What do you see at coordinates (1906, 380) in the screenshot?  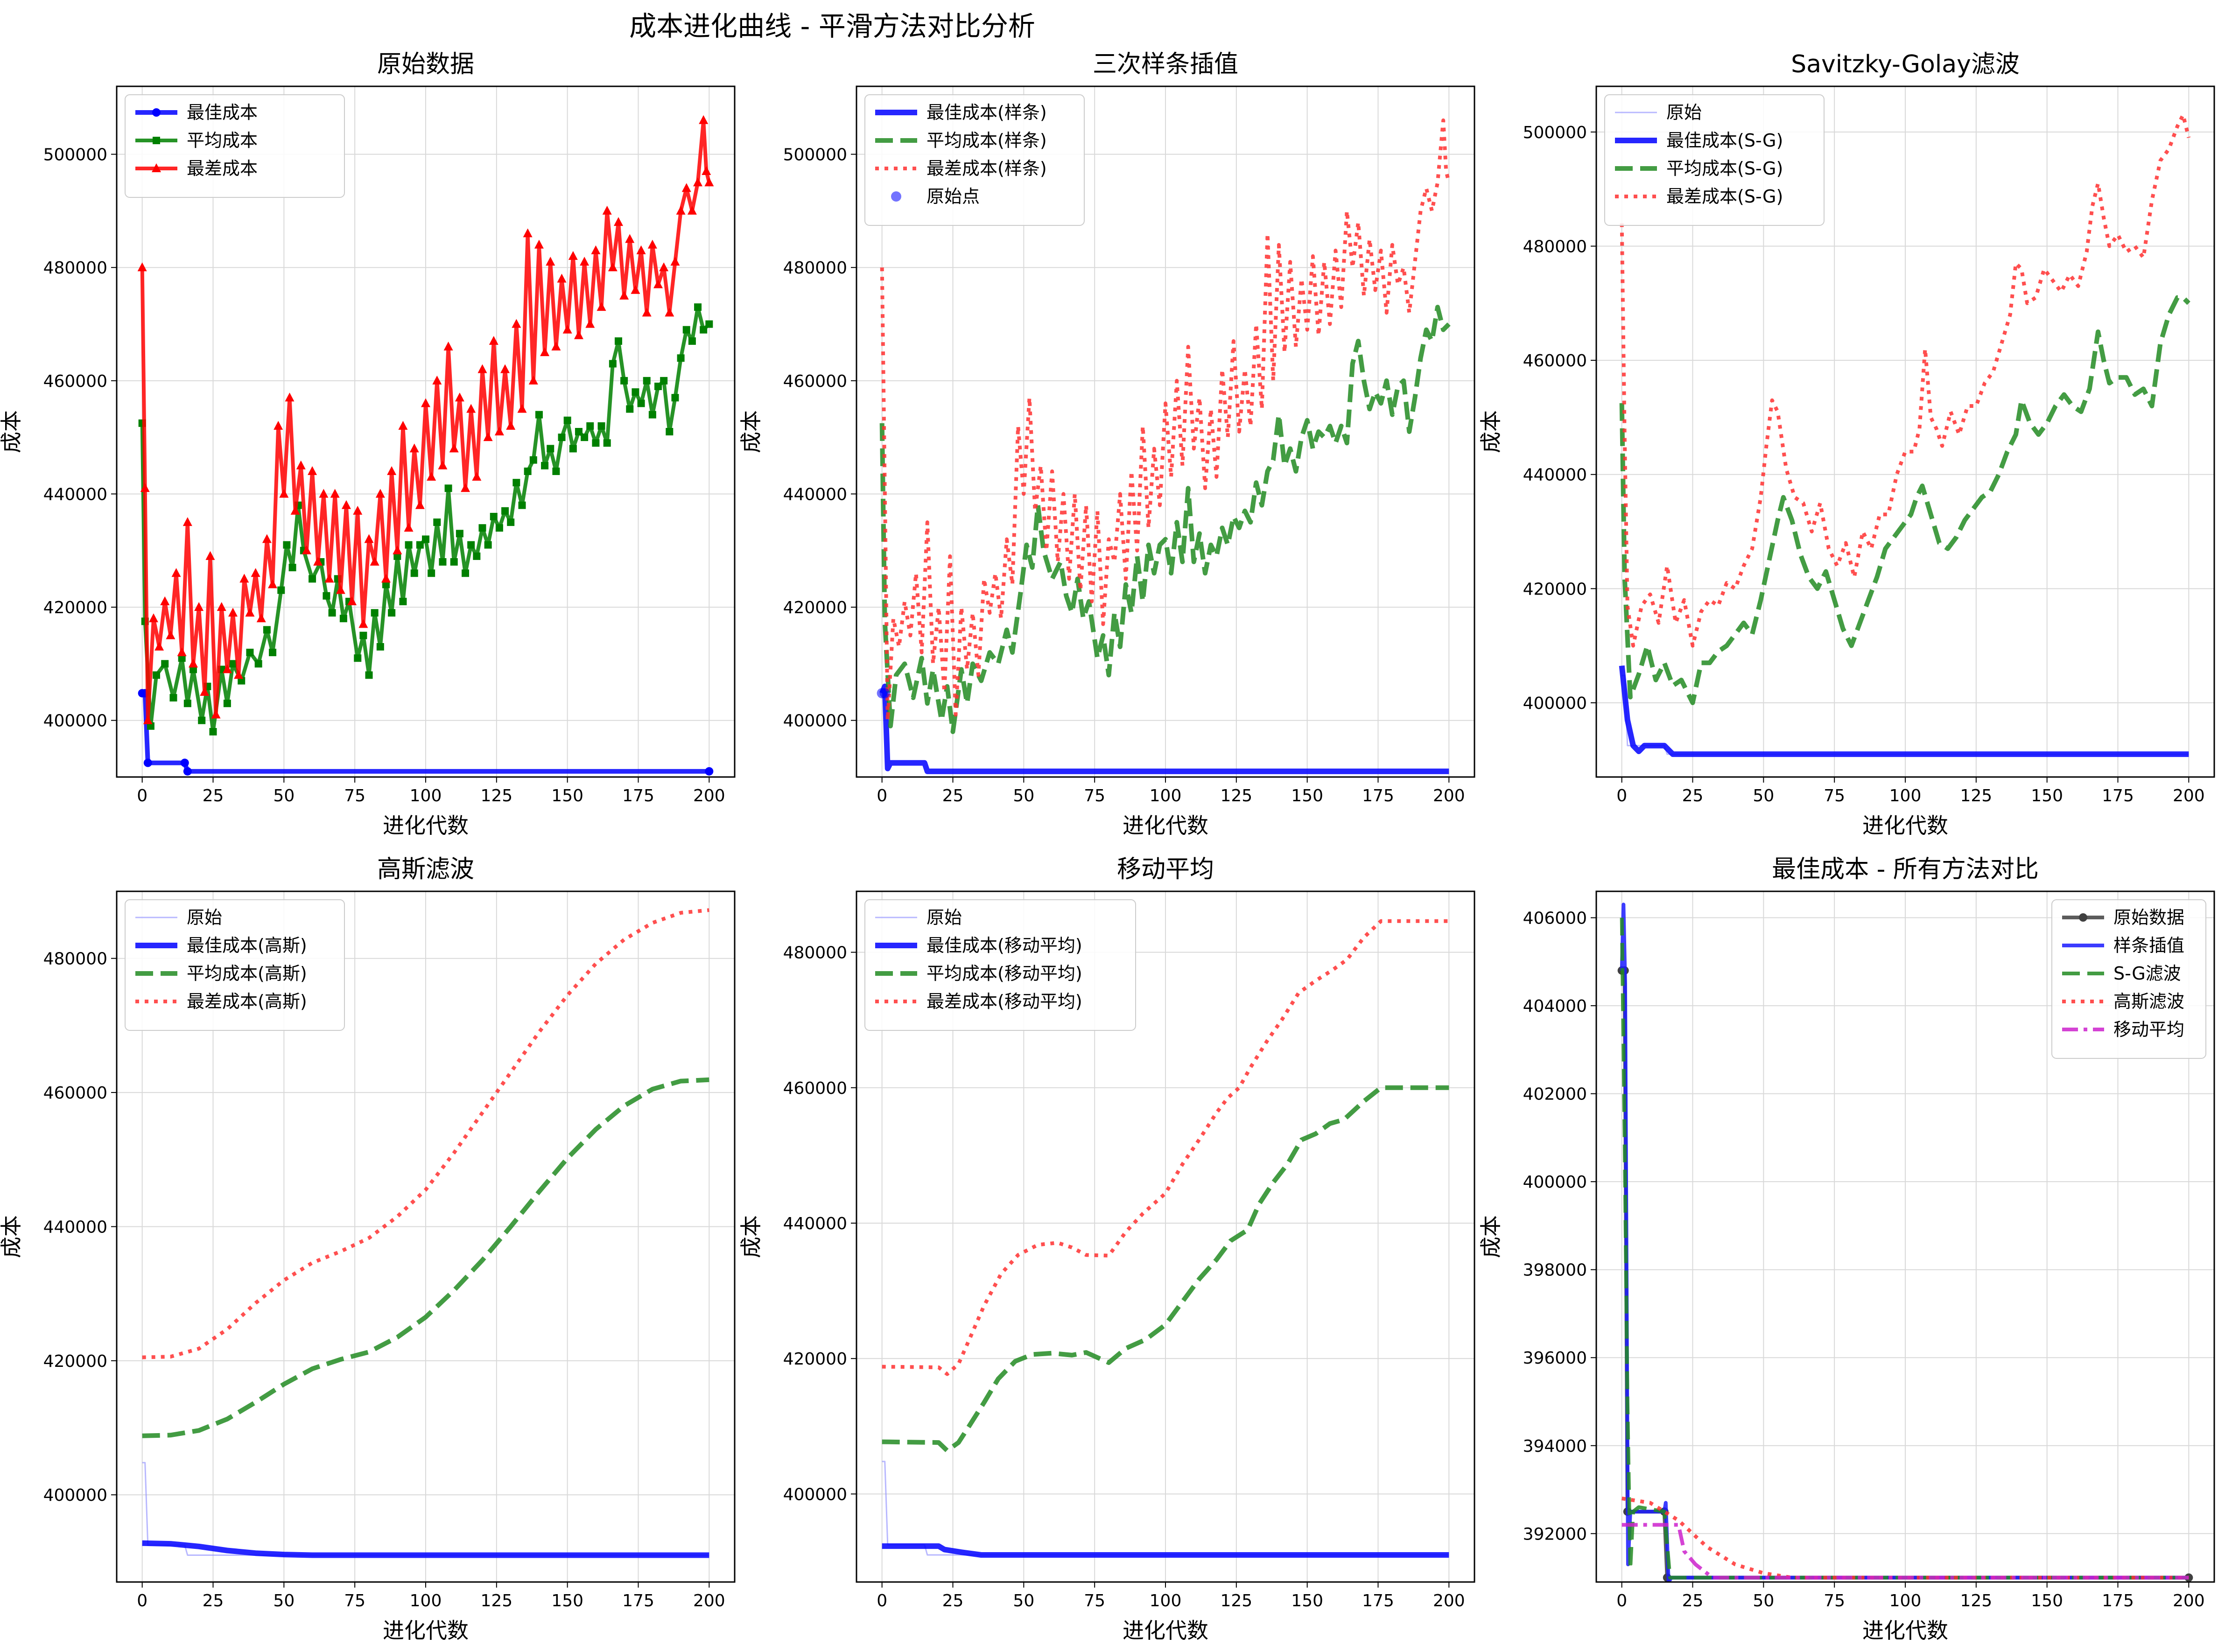 I see `series-4-line` at bounding box center [1906, 380].